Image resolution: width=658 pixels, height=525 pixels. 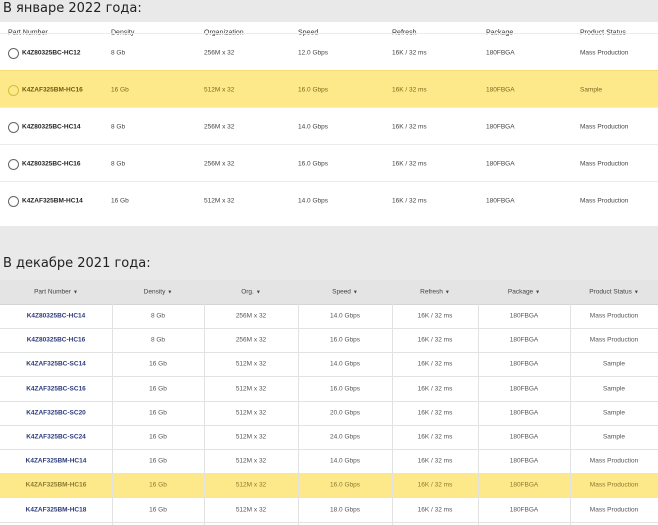 What do you see at coordinates (56, 461) in the screenshot?
I see `part-number-link: K4ZAF325BM-HC14` at bounding box center [56, 461].